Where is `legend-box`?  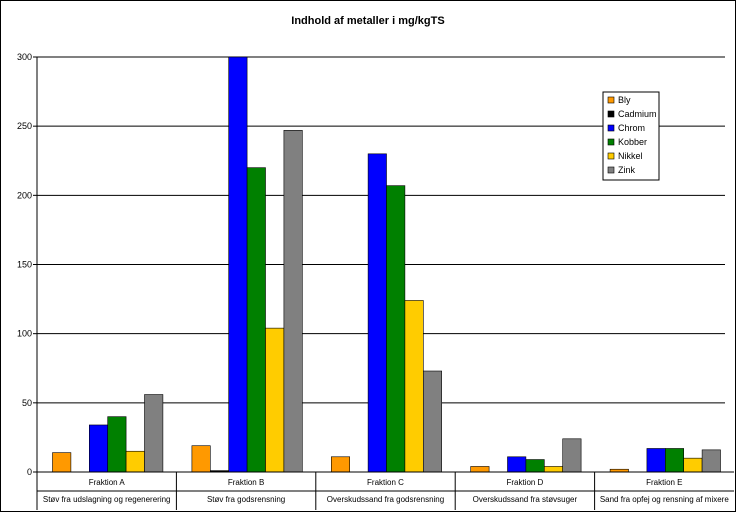 legend-box is located at coordinates (631, 136).